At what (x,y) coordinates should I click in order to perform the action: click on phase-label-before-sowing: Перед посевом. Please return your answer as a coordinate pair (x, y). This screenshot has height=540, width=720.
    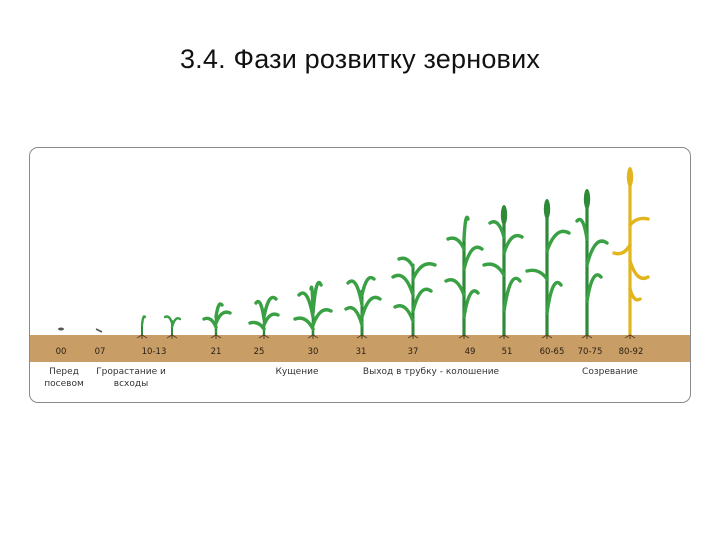
    Looking at the image, I should click on (64, 378).